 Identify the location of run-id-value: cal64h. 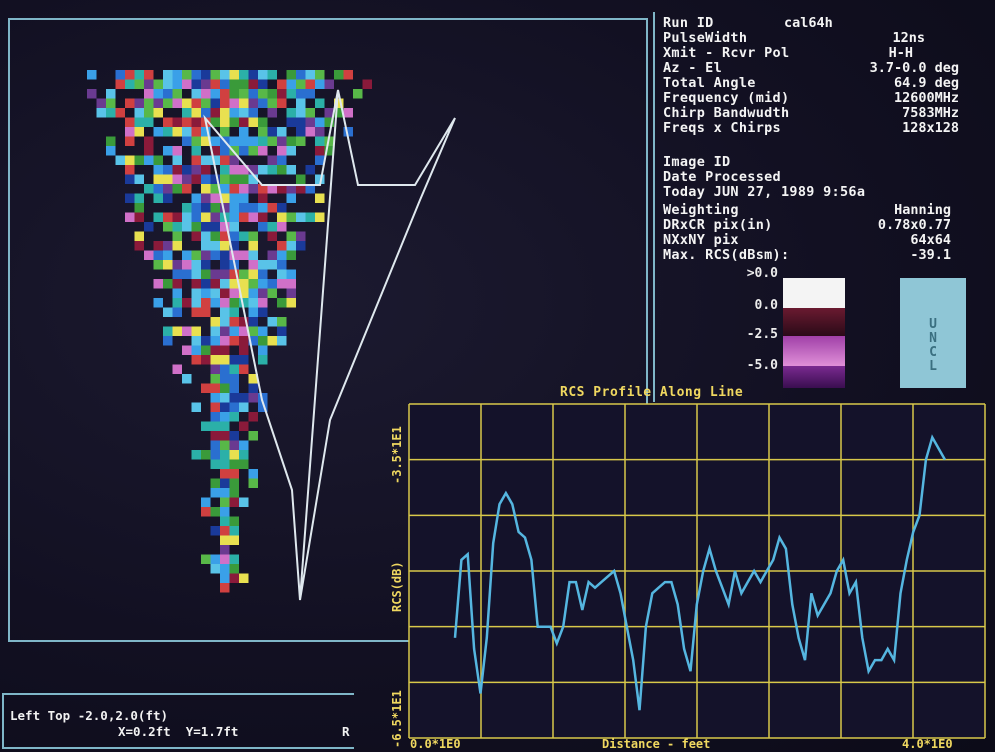
(808, 23).